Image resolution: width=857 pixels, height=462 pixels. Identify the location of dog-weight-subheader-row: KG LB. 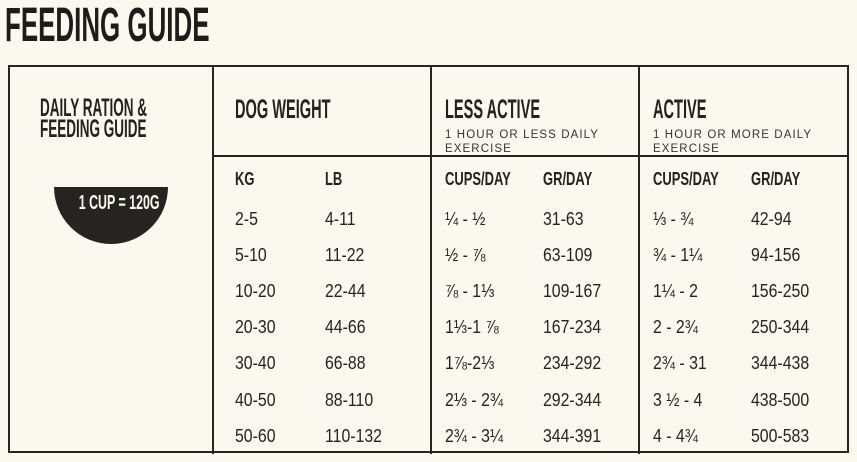
(332, 179).